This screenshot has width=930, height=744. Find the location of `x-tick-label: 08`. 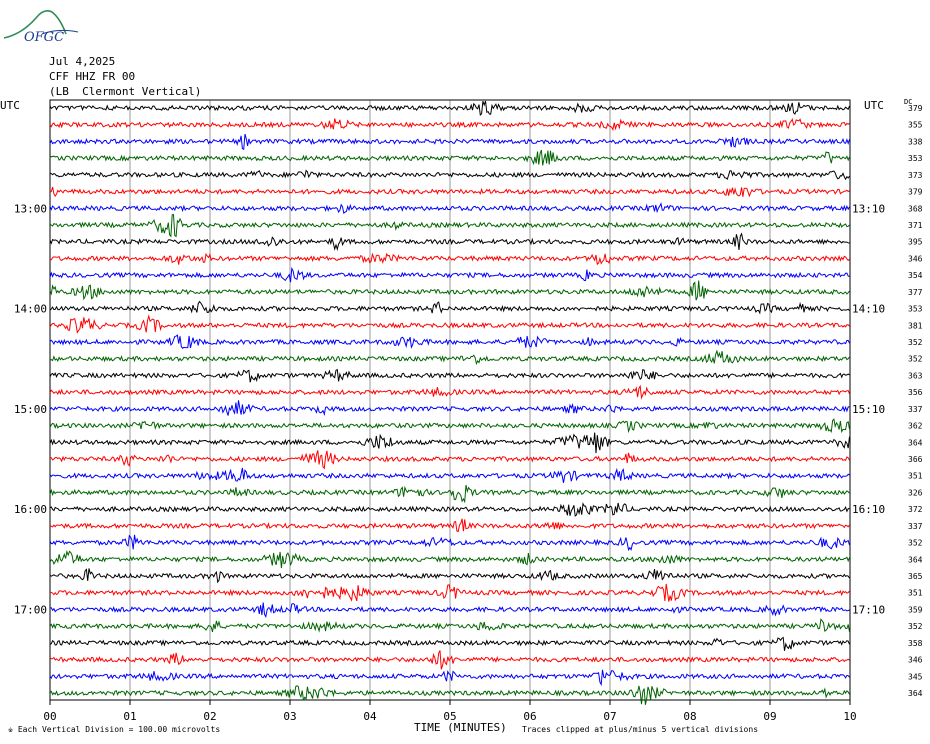

x-tick-label: 08 is located at coordinates (689, 716).